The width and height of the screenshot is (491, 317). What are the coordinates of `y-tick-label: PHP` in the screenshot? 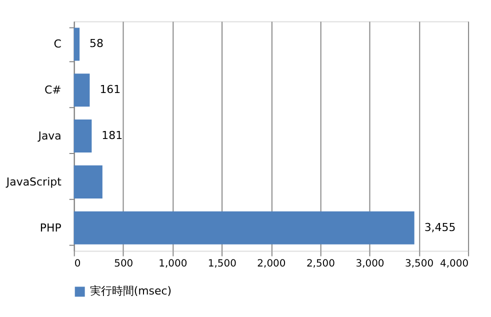 It's located at (51, 227).